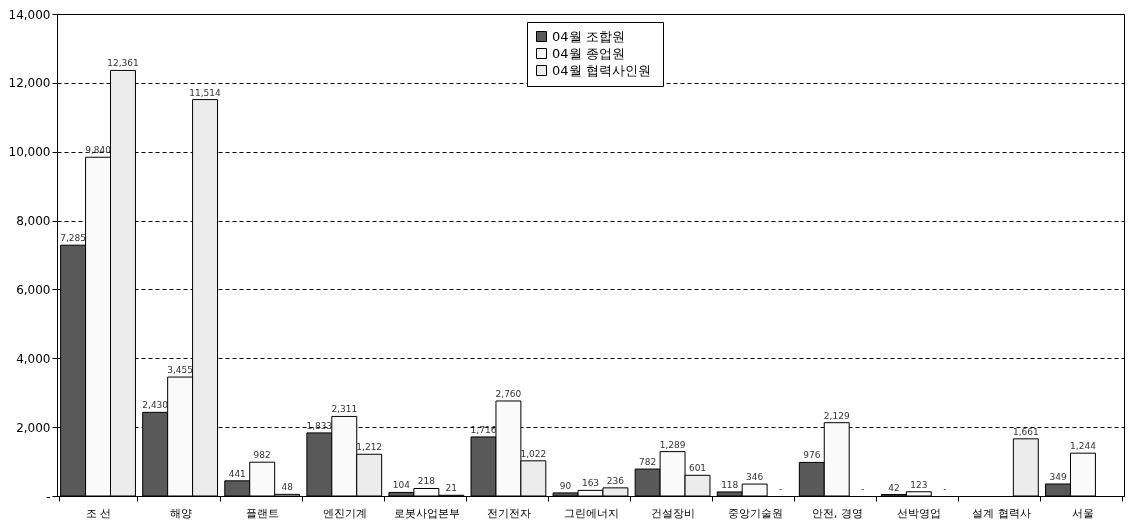  I want to click on x-tick-label: 그린에너지, so click(591, 513).